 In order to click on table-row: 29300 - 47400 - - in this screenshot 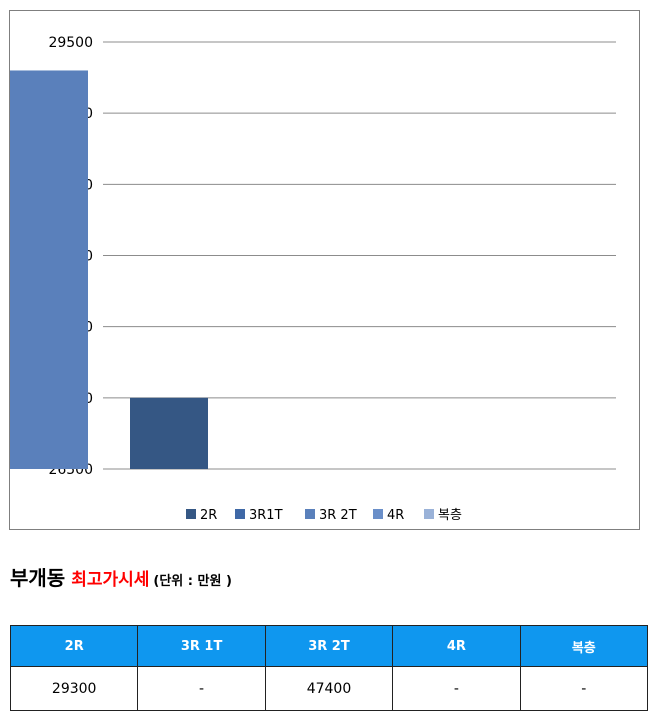, I will do `click(329, 688)`.